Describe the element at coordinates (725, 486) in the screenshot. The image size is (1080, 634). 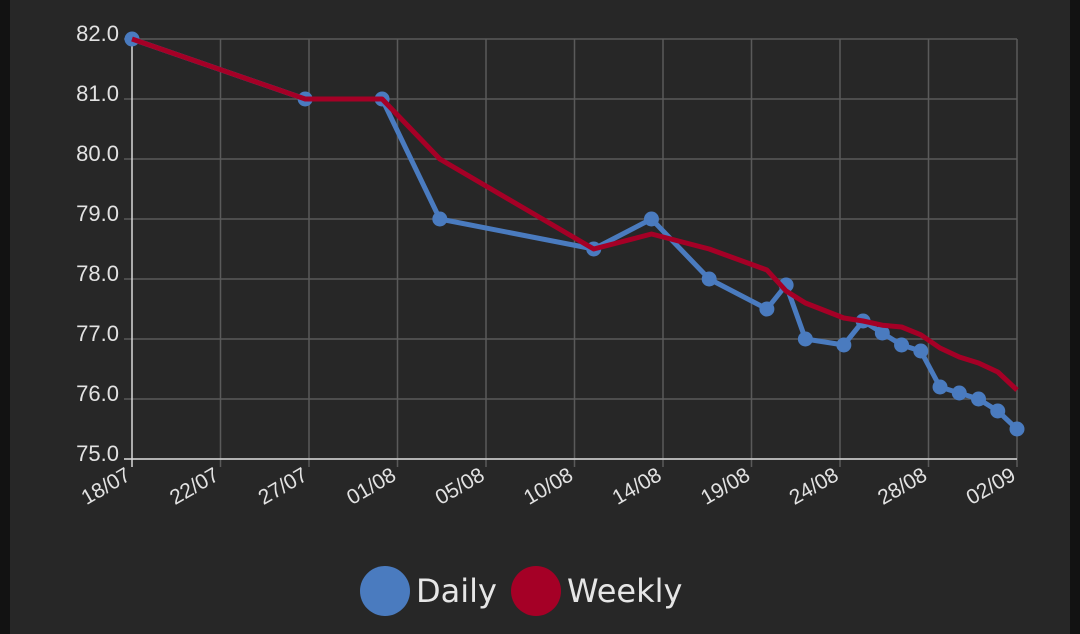
I see `x-tick-label: 19/08` at that location.